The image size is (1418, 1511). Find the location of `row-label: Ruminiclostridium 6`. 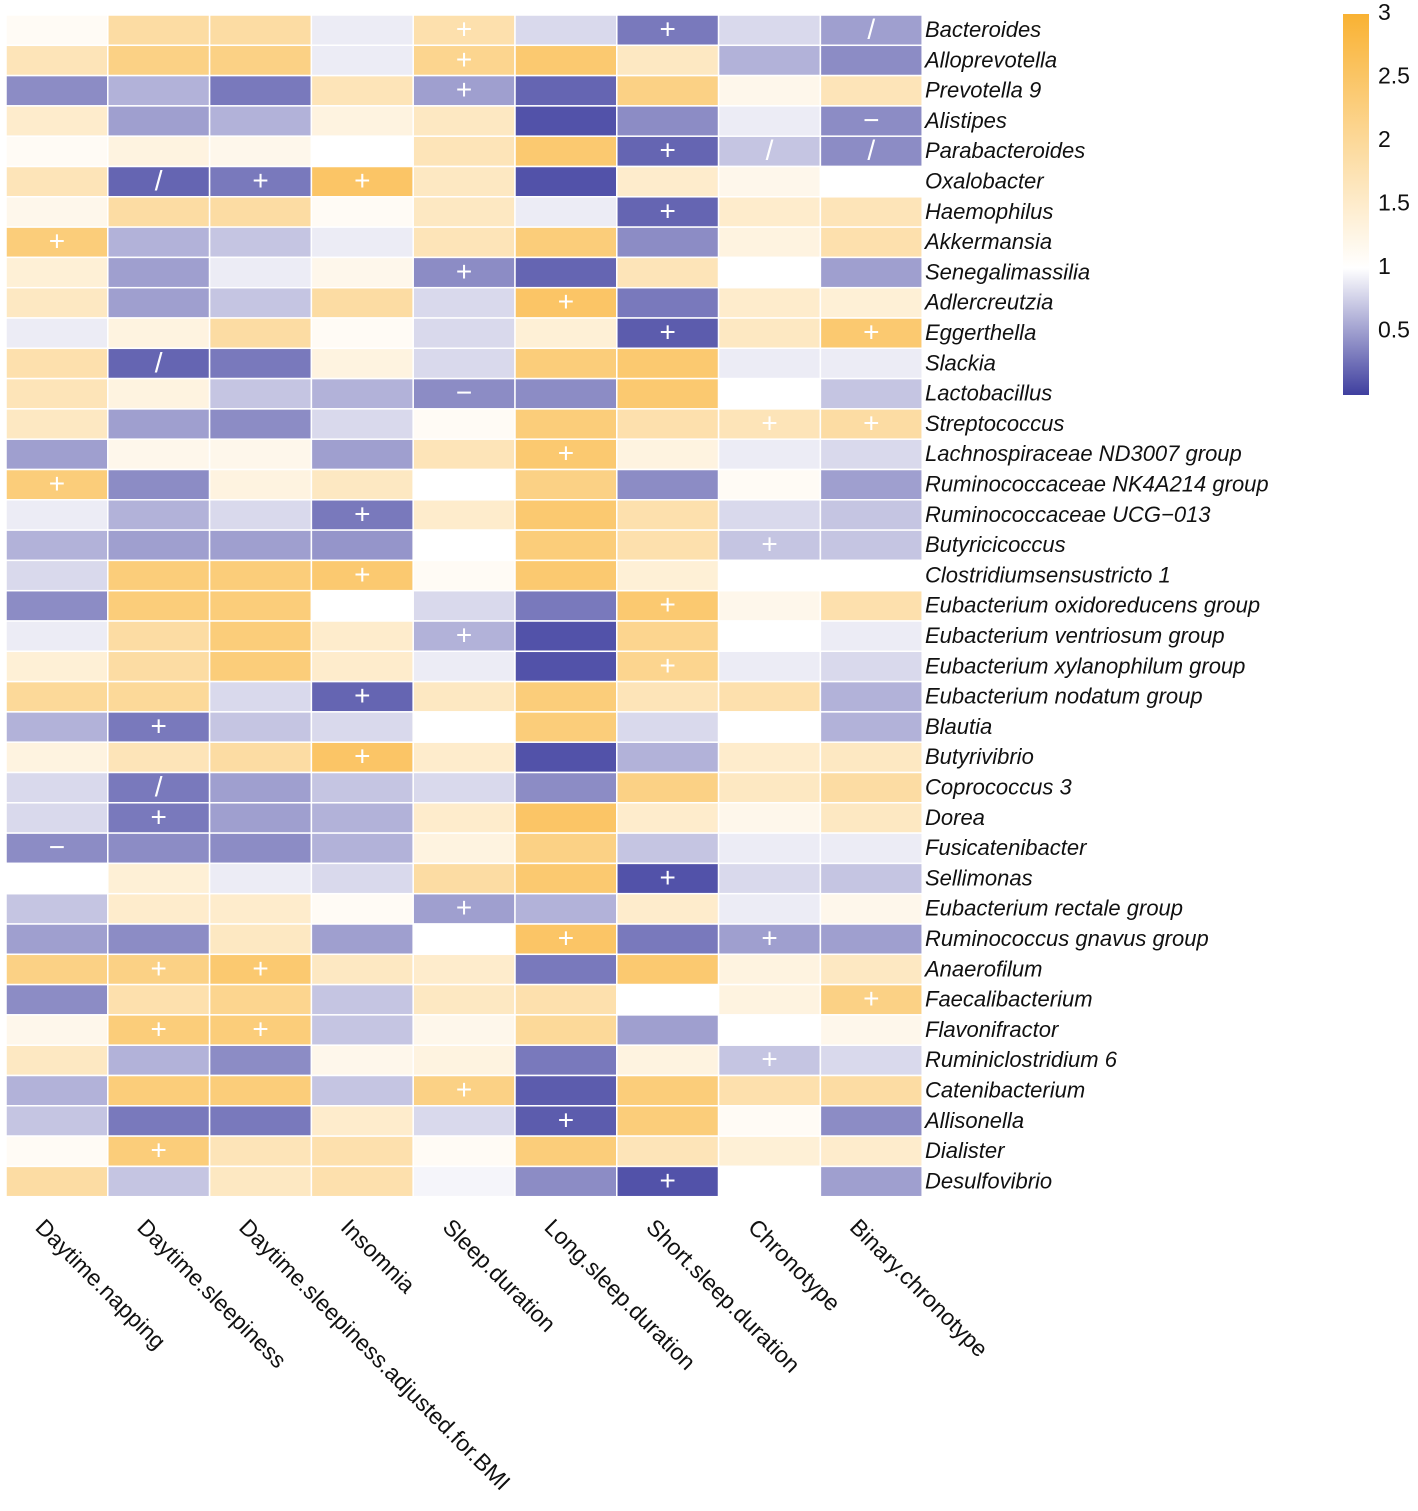

row-label: Ruminiclostridium 6 is located at coordinates (1021, 1059).